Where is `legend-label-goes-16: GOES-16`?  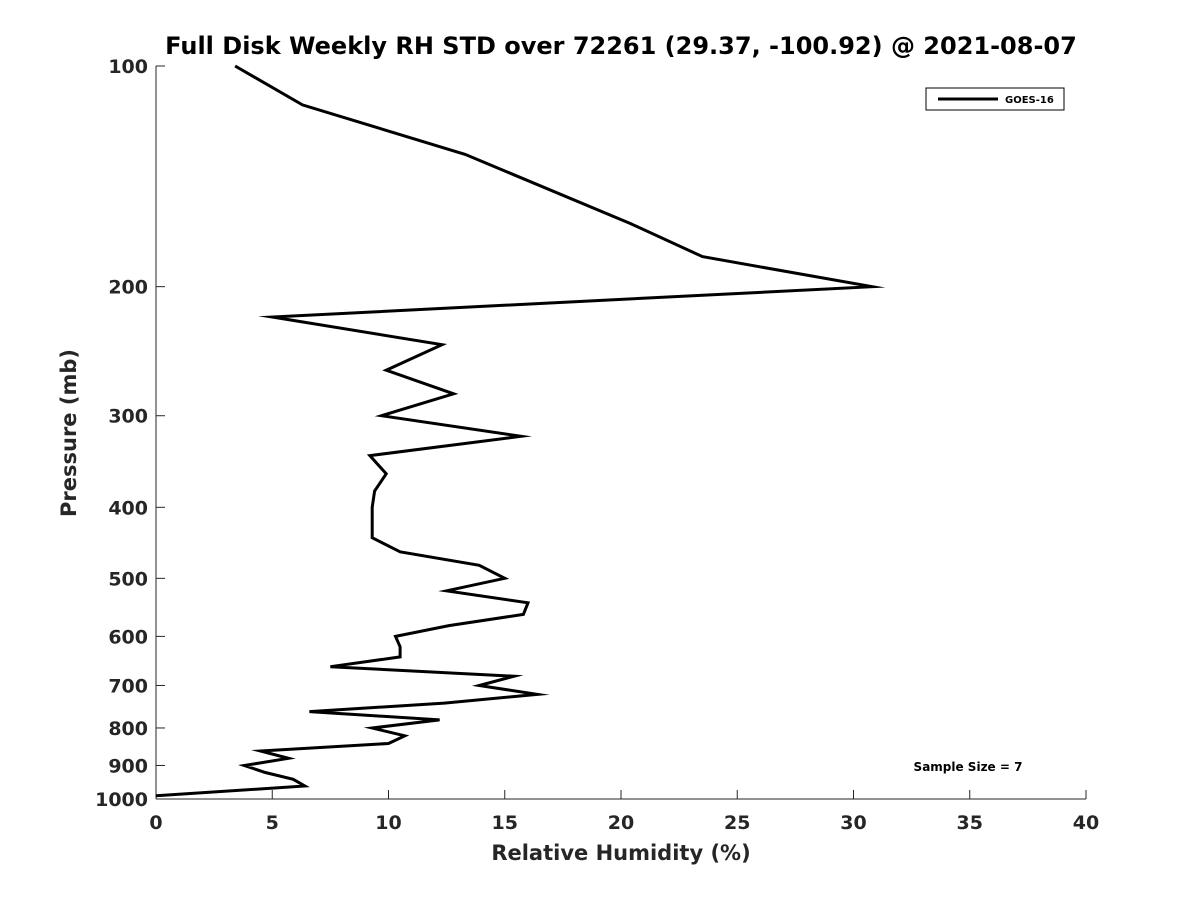
legend-label-goes-16: GOES-16 is located at coordinates (1029, 100).